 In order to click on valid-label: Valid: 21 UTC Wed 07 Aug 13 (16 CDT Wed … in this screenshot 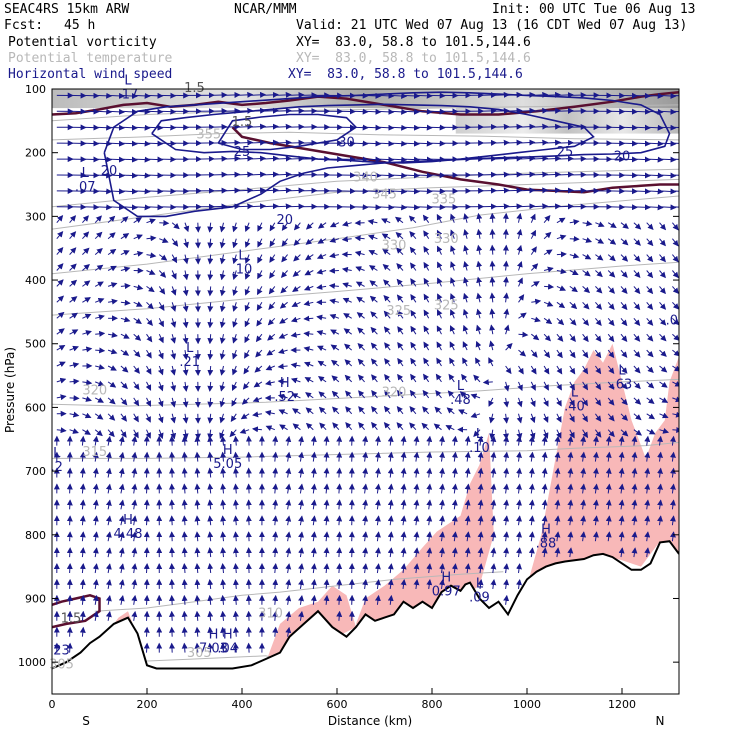, I will do `click(492, 25)`.